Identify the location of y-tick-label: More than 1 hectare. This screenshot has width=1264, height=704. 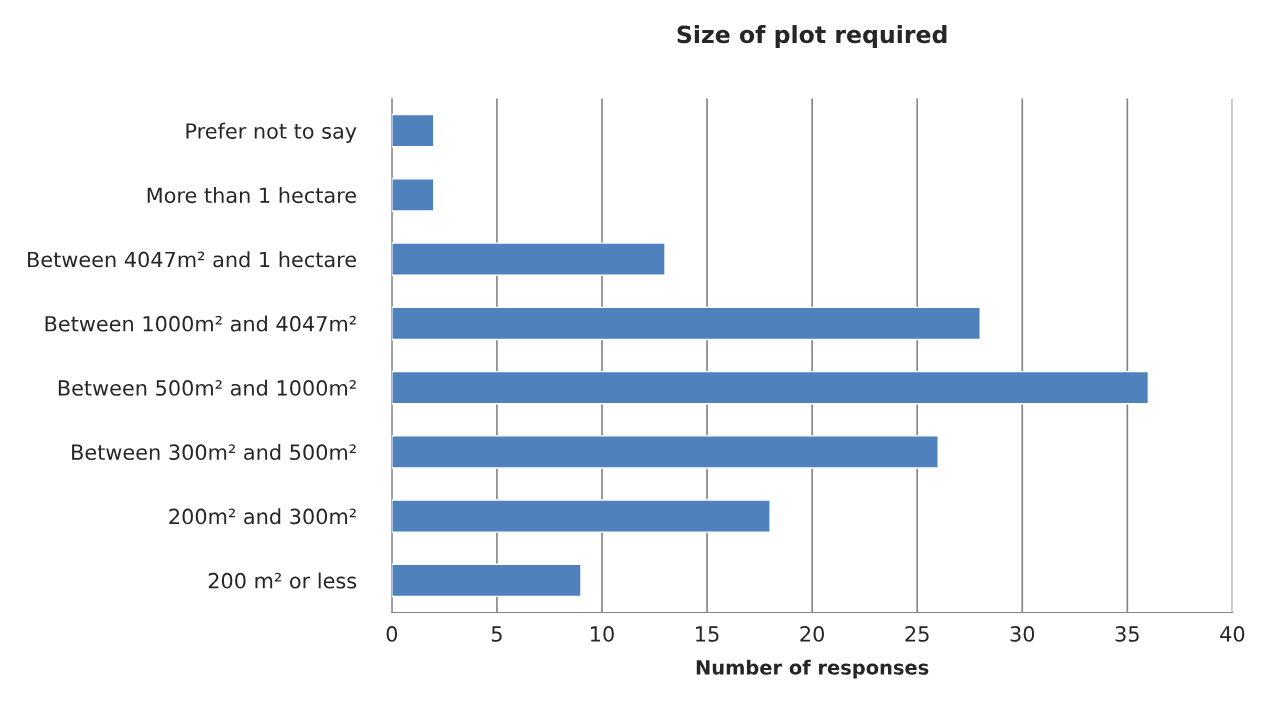
(252, 195).